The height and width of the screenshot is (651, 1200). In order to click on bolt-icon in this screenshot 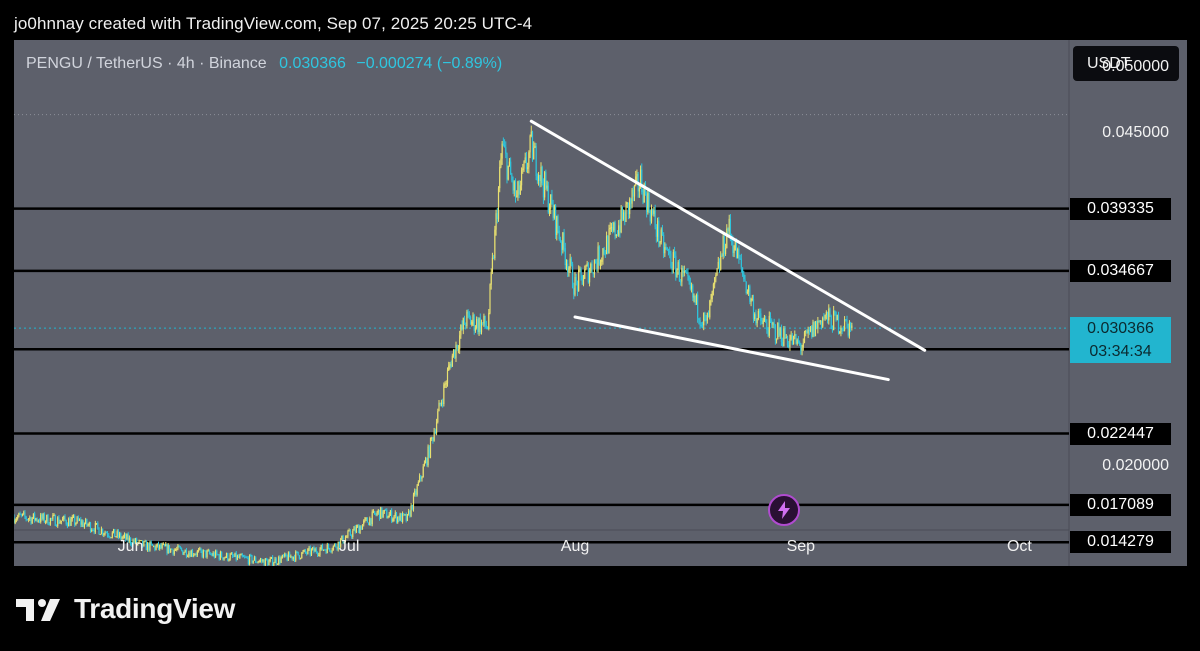, I will do `click(784, 510)`.